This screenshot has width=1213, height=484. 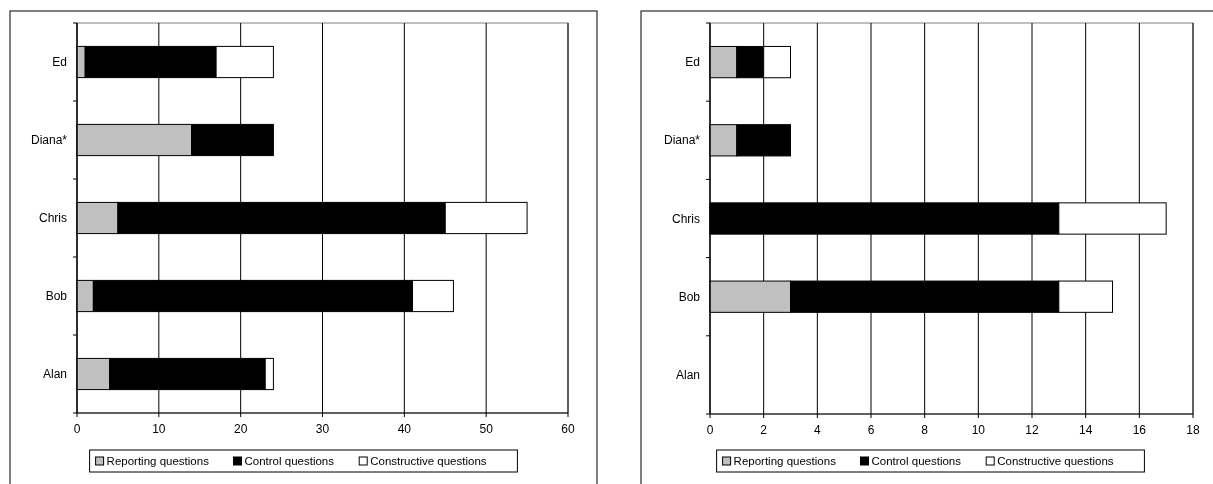 I want to click on x-tick-label: 50, so click(x=486, y=429).